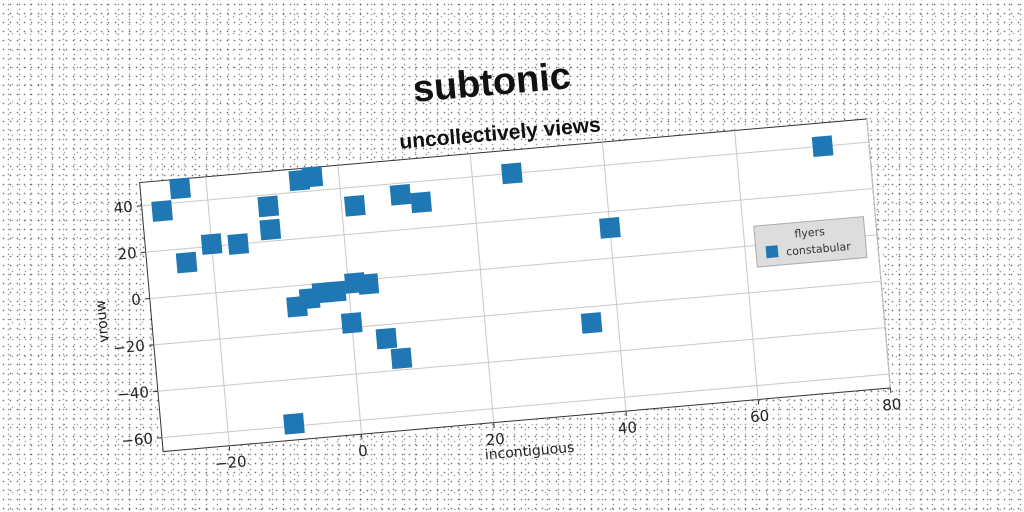  Describe the element at coordinates (772, 251) in the screenshot. I see `legend-marker` at that location.